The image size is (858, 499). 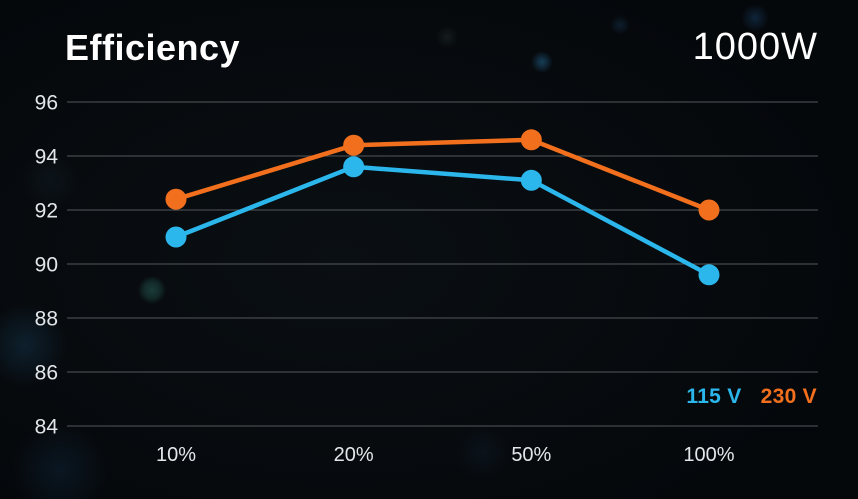 What do you see at coordinates (46, 319) in the screenshot?
I see `y-tick-label: 88` at bounding box center [46, 319].